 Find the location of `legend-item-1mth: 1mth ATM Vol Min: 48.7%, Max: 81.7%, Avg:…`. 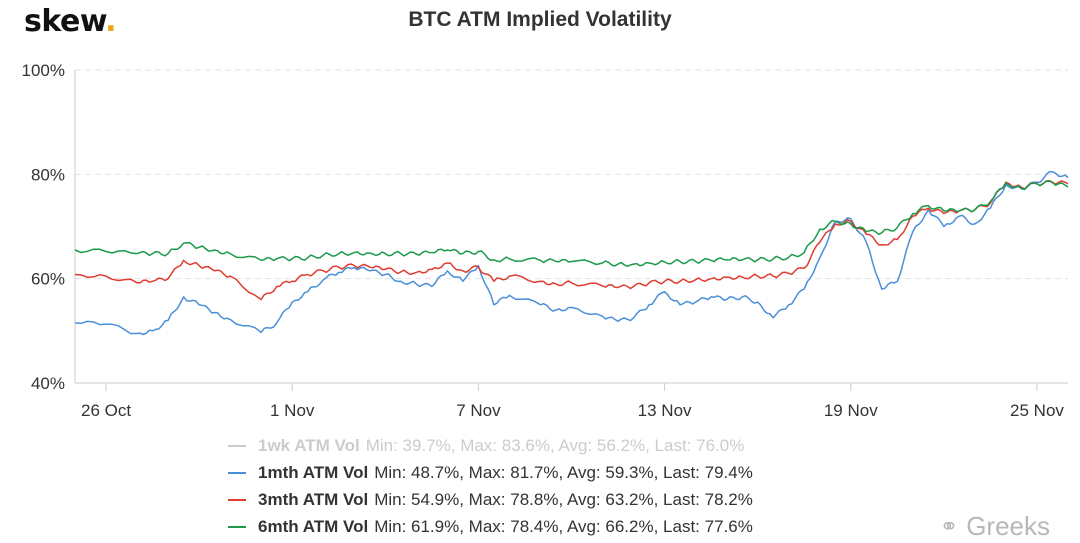

legend-item-1mth: 1mth ATM Vol Min: 48.7%, Max: 81.7%, Avg:… is located at coordinates (490, 472).